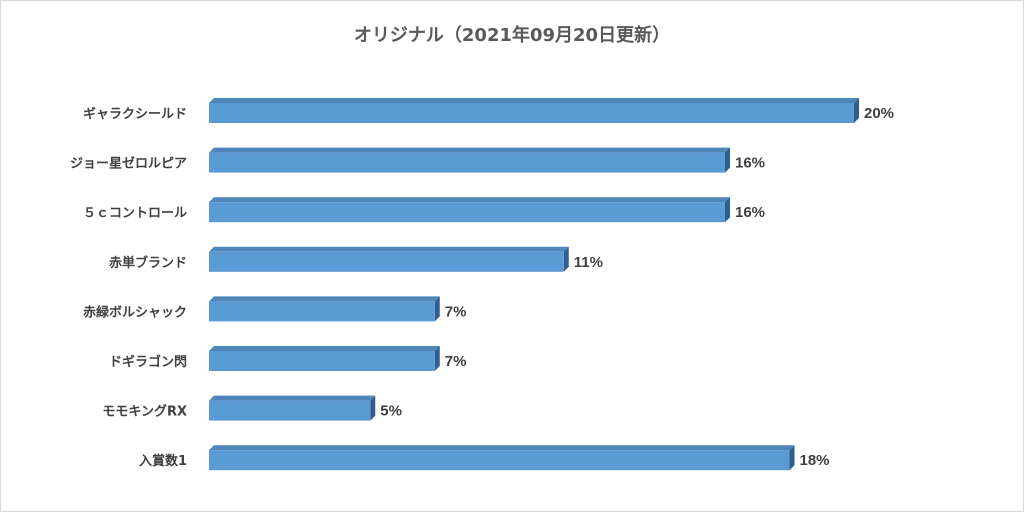 The height and width of the screenshot is (512, 1024). I want to click on category-label: モモキングRX, so click(144, 412).